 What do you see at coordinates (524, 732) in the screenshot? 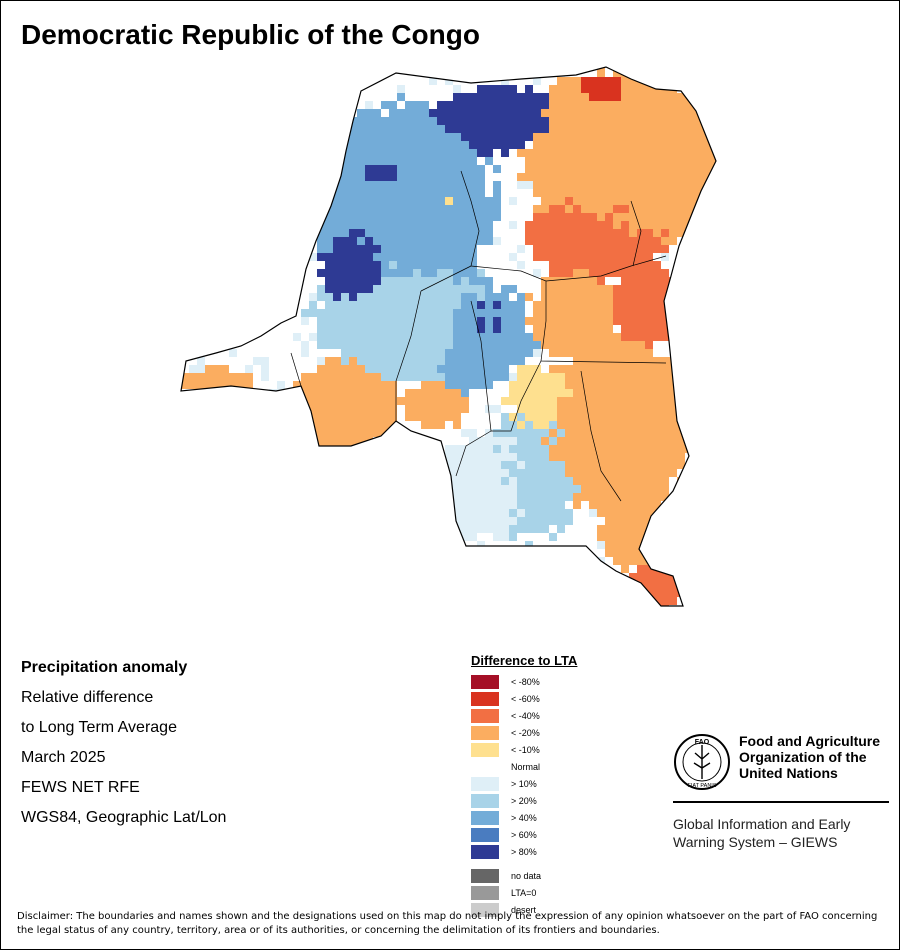
I see `legend-item: < -20%` at bounding box center [524, 732].